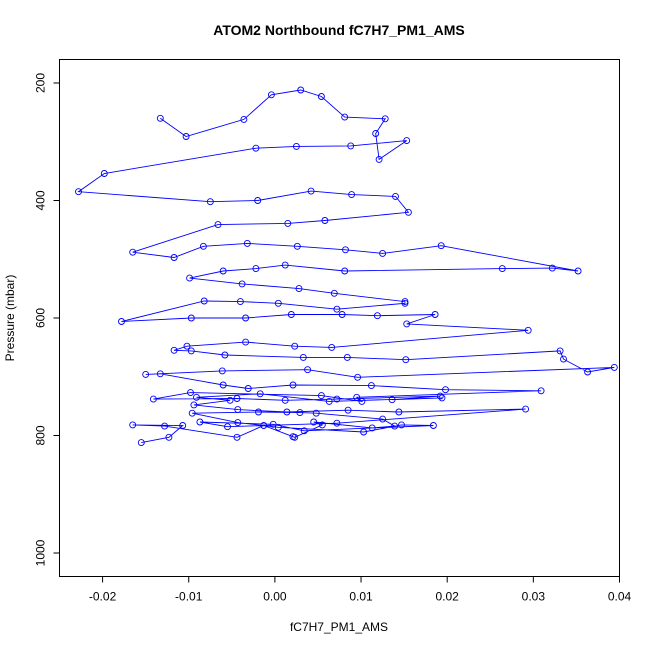 This screenshot has height=650, width=650. Describe the element at coordinates (339, 30) in the screenshot. I see `chart-title: ATOM2 Northbound fC7H7_PM1_AMS` at that location.